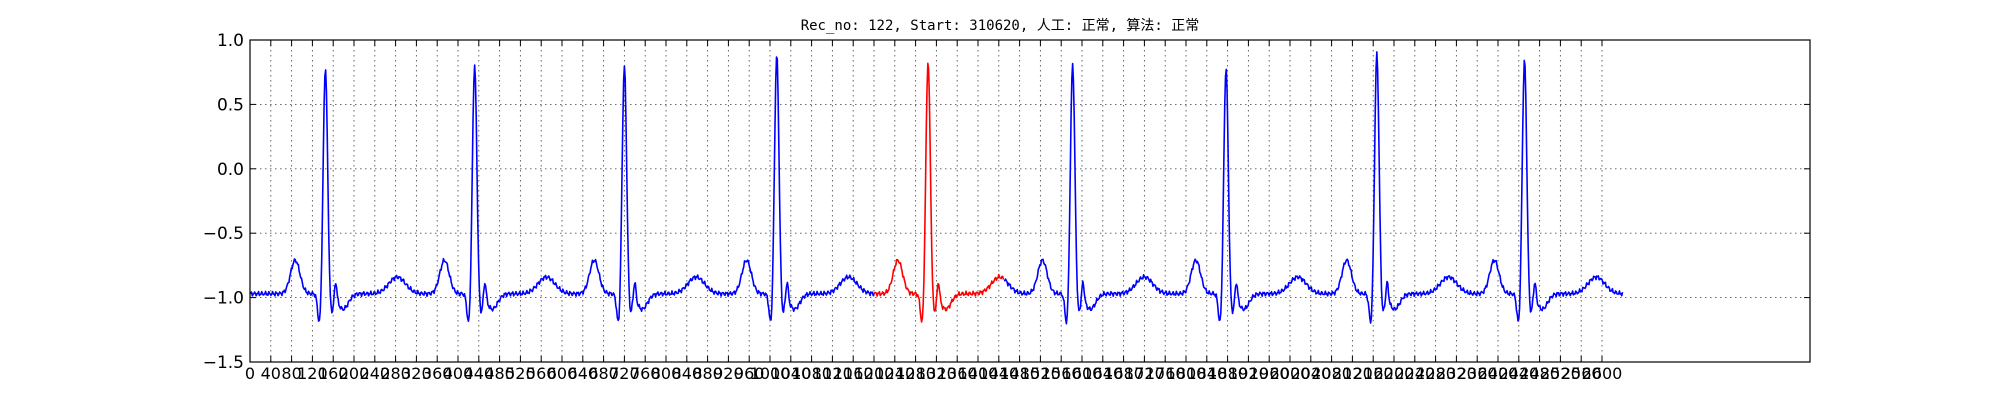 This screenshot has height=400, width=2000. I want to click on x-tick-label: 1600, so click(1082, 373).